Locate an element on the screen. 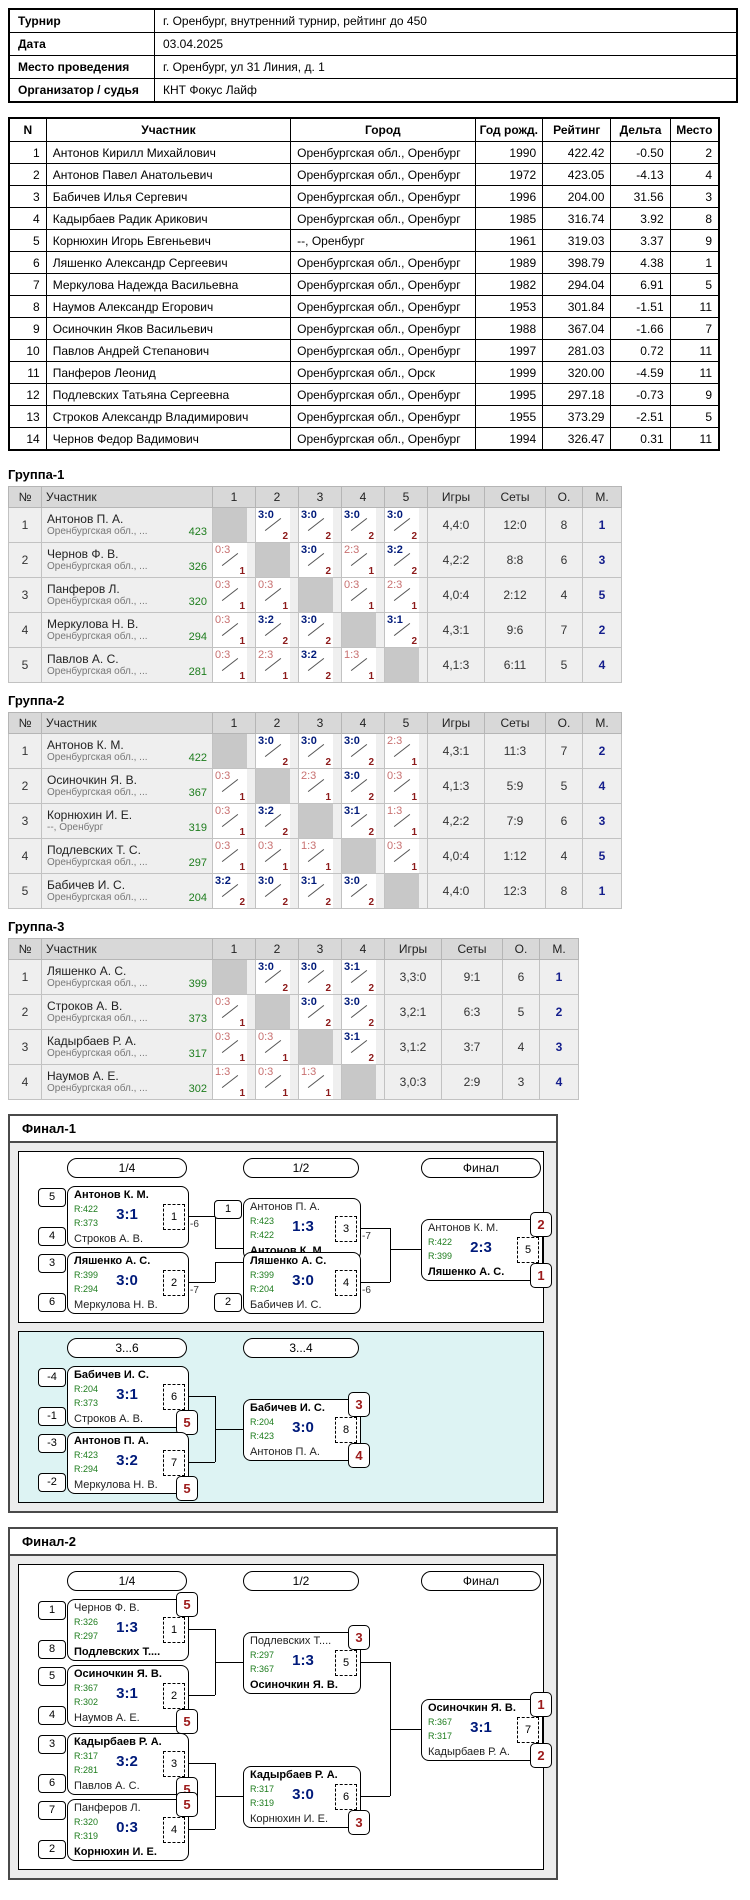  group-participant-cell: Антонов П. А. Оренбургская обл., ... 423 is located at coordinates (127, 525).